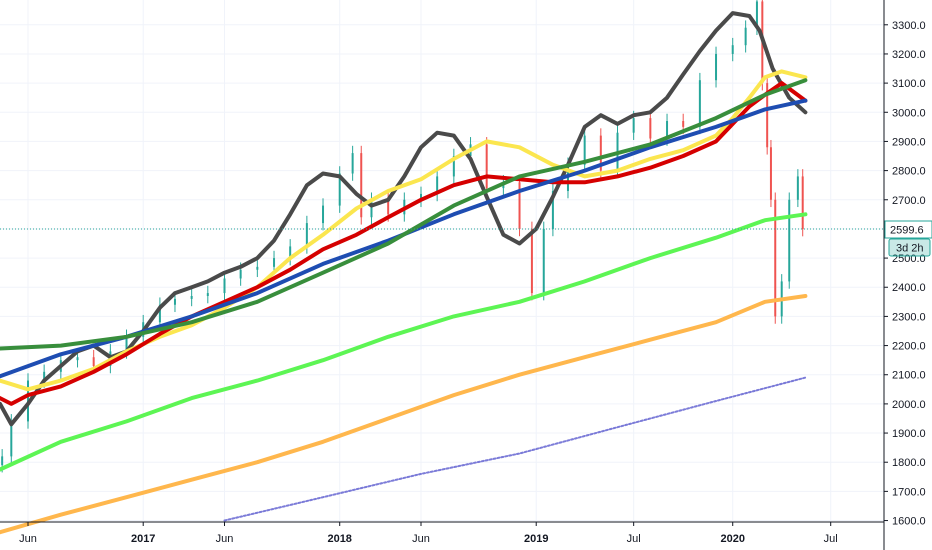 Image resolution: width=932 pixels, height=550 pixels. I want to click on y-tick-label: 3200.0, so click(909, 55).